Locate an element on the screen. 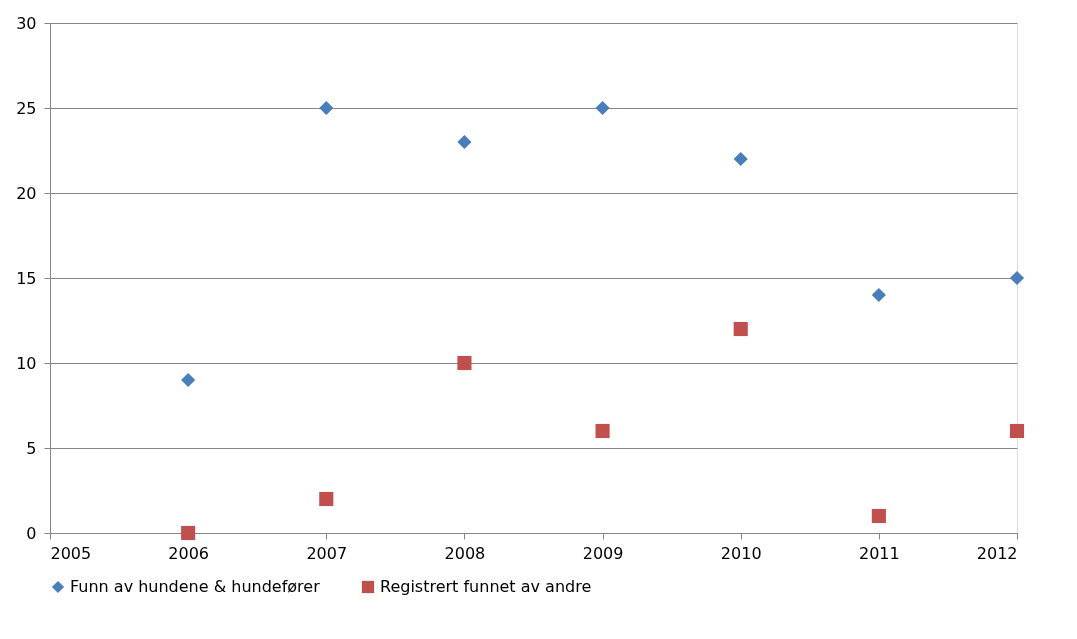  y-tick-label: 0 is located at coordinates (31, 533).